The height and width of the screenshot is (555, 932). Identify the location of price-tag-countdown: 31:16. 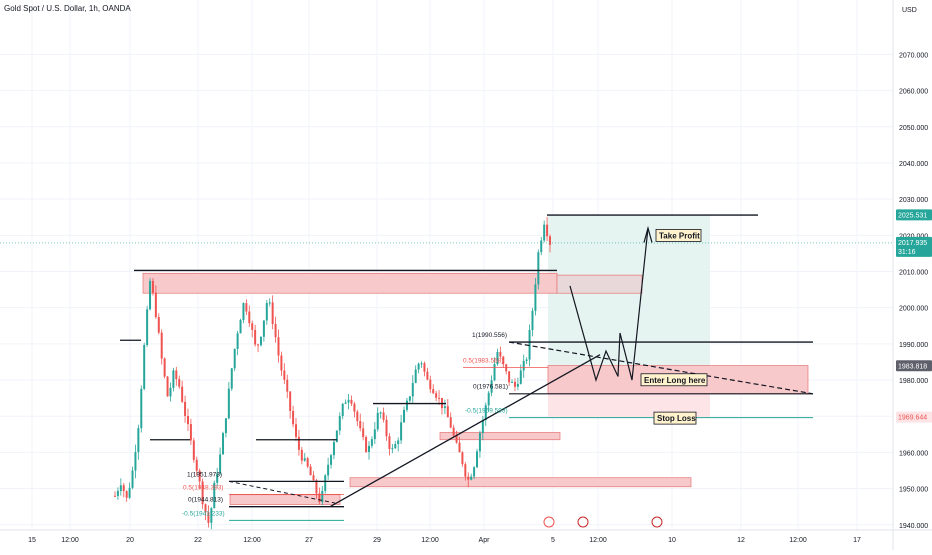
(907, 252).